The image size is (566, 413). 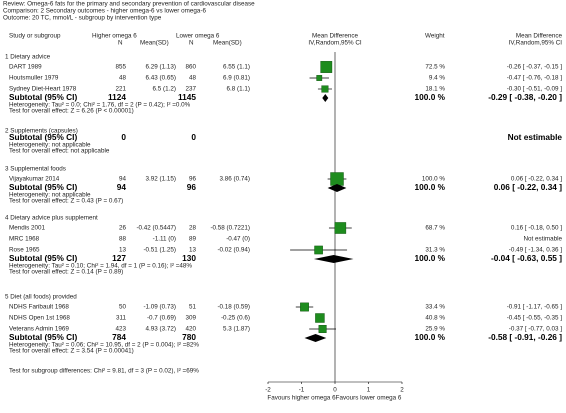 What do you see at coordinates (164, 89) in the screenshot?
I see `mean-sd: 6.5 (1.2)` at bounding box center [164, 89].